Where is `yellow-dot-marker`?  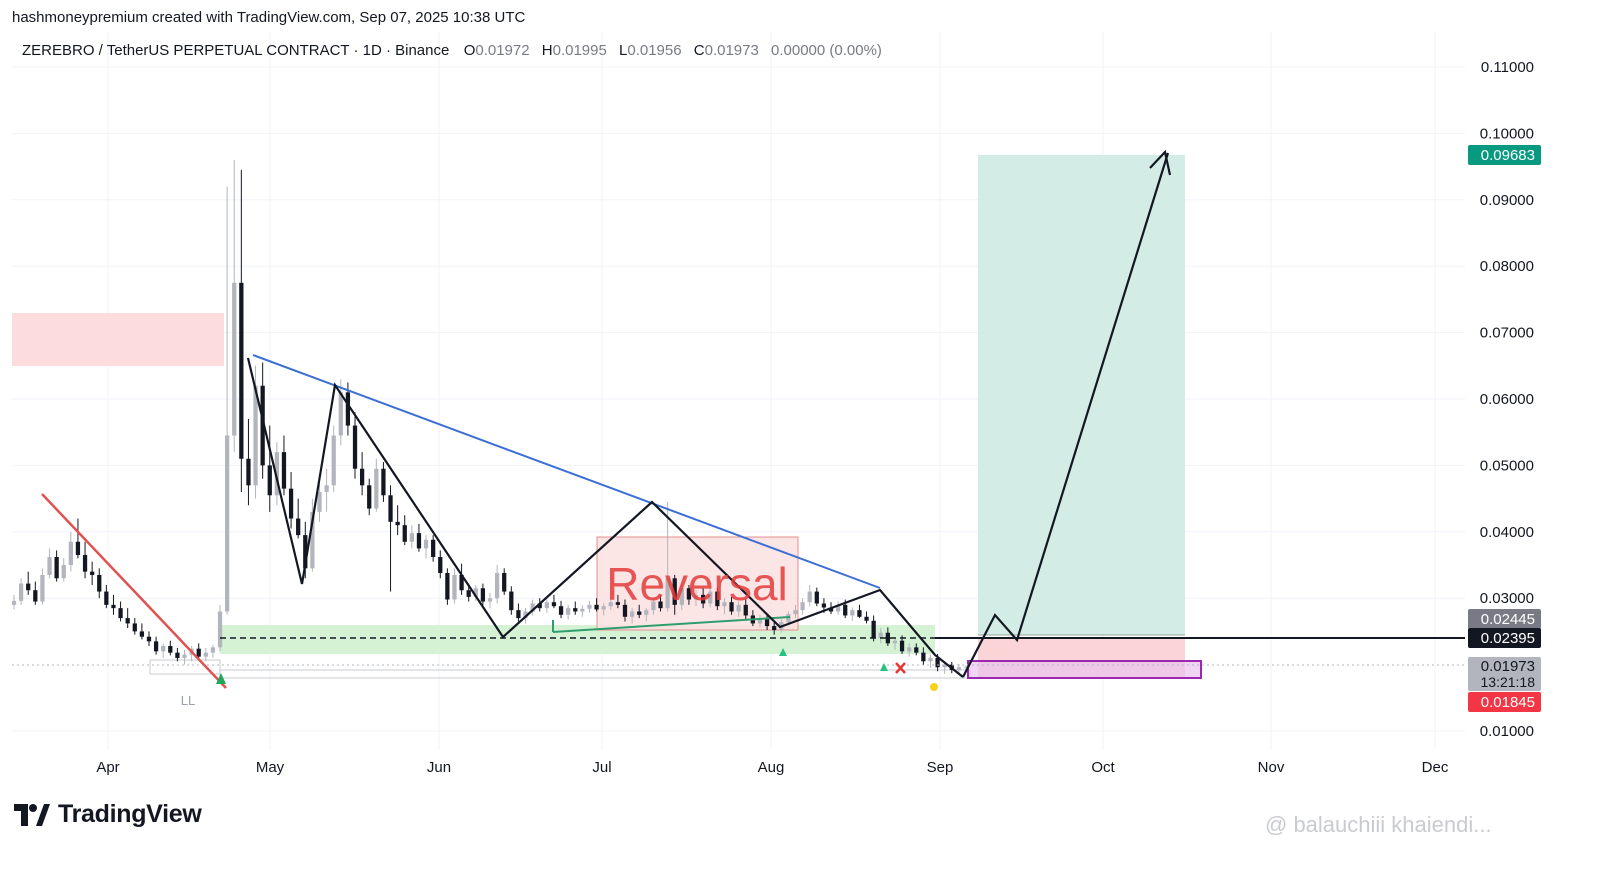 yellow-dot-marker is located at coordinates (934, 687).